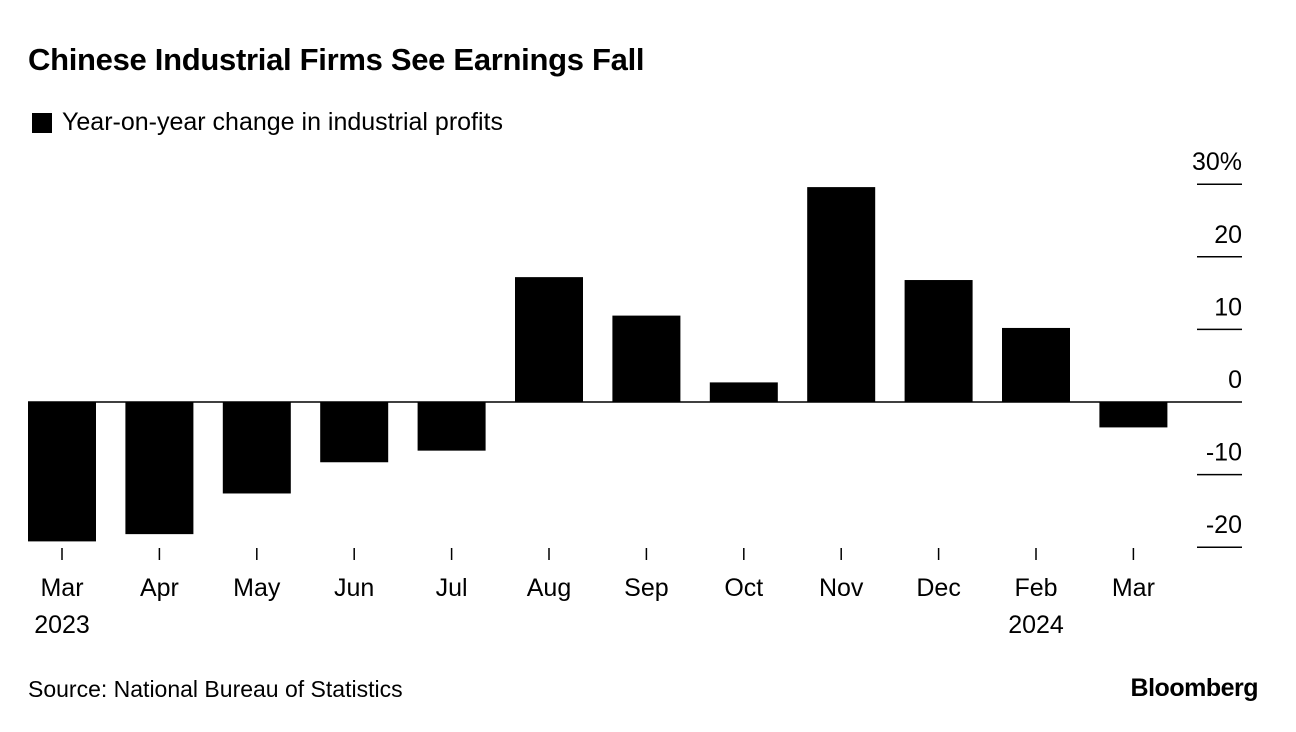 The height and width of the screenshot is (732, 1296). Describe the element at coordinates (1224, 525) in the screenshot. I see `y-tick-label: -20` at that location.